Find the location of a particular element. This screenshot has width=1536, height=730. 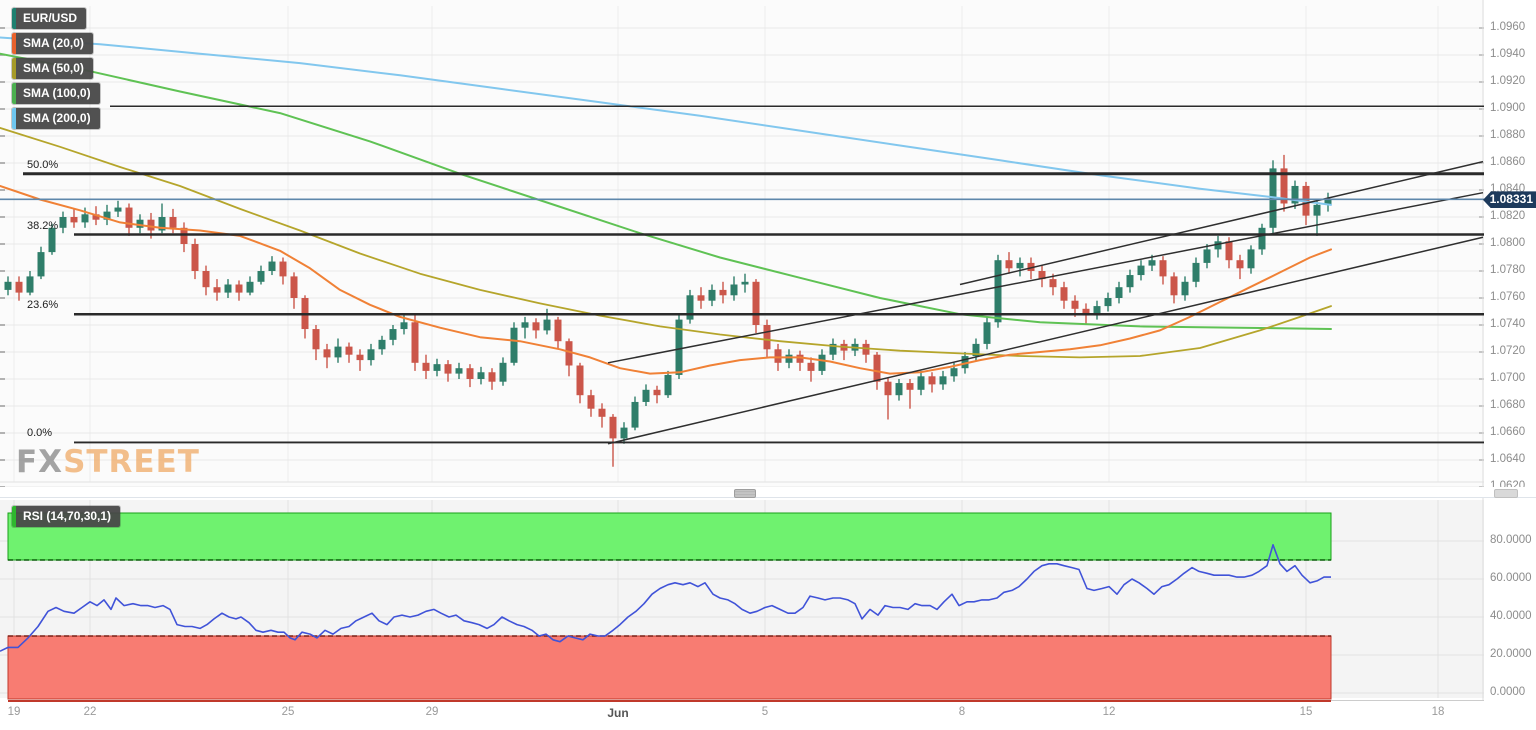

price-axis-label: 1.0920 is located at coordinates (1508, 81).